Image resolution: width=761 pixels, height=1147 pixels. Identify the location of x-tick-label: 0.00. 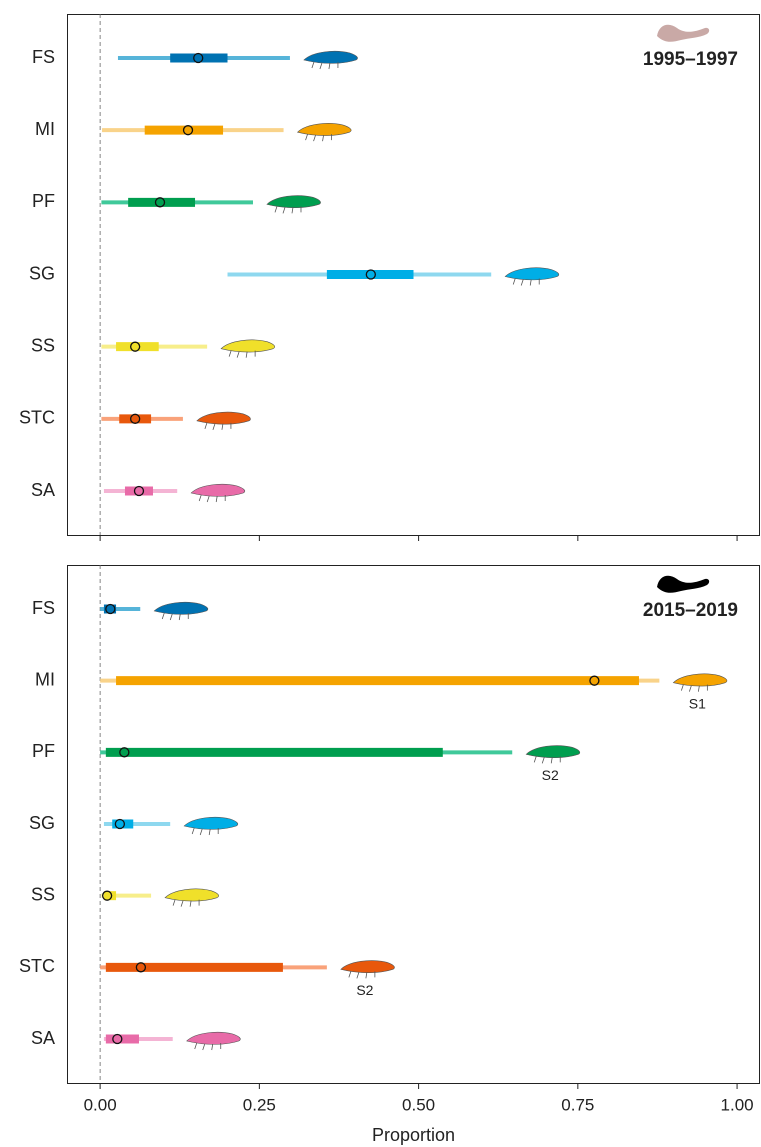
(100, 1104).